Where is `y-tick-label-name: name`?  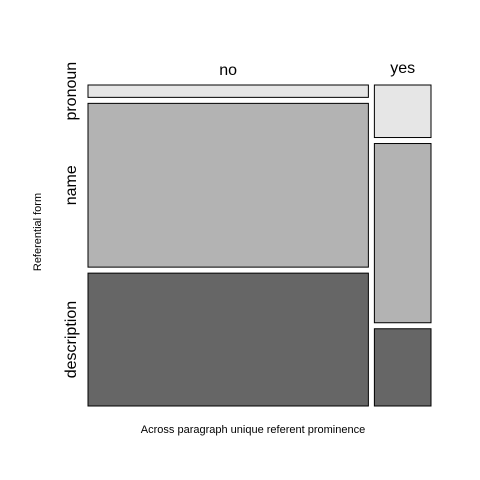 y-tick-label-name: name is located at coordinates (71, 185).